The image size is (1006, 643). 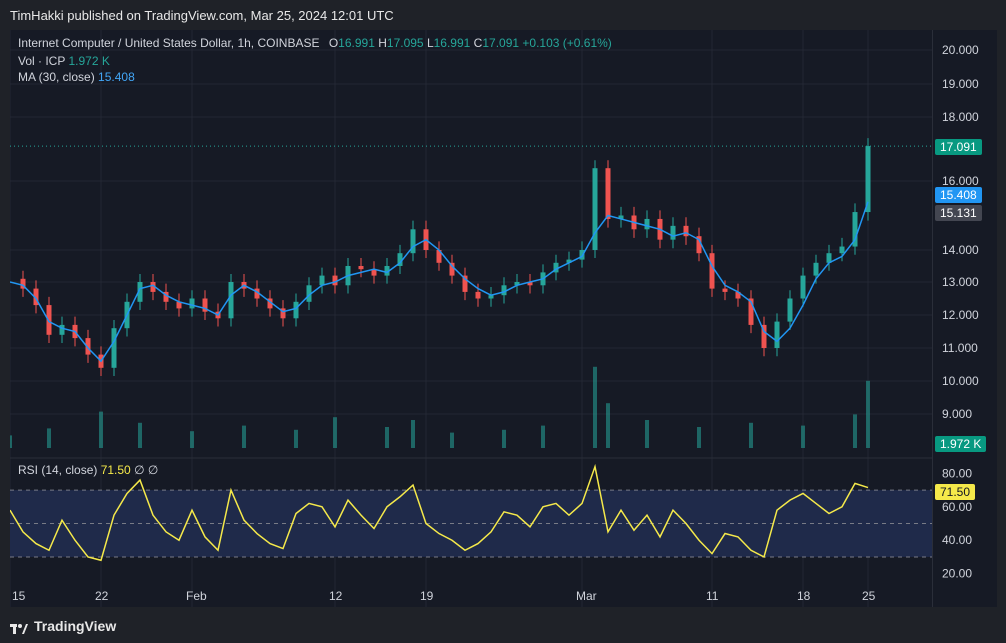 What do you see at coordinates (957, 540) in the screenshot?
I see `rsi-tick-label: 40.00` at bounding box center [957, 540].